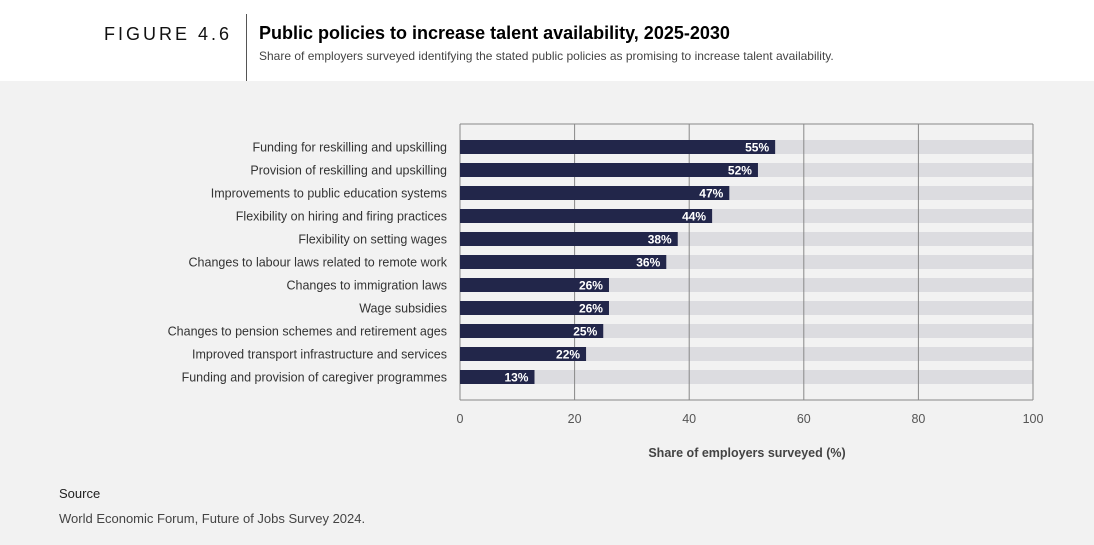  I want to click on figure-number: FIGURE 4.6, so click(168, 34).